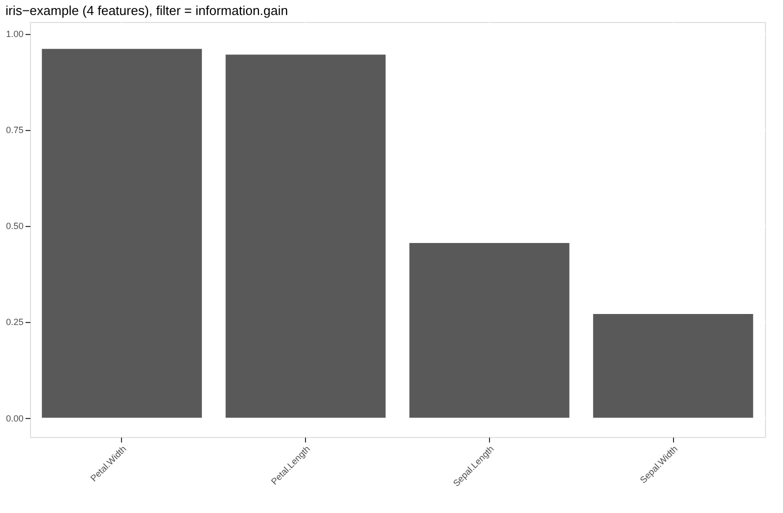  Describe the element at coordinates (15, 418) in the screenshot. I see `y-tick-label: 0.00` at that location.